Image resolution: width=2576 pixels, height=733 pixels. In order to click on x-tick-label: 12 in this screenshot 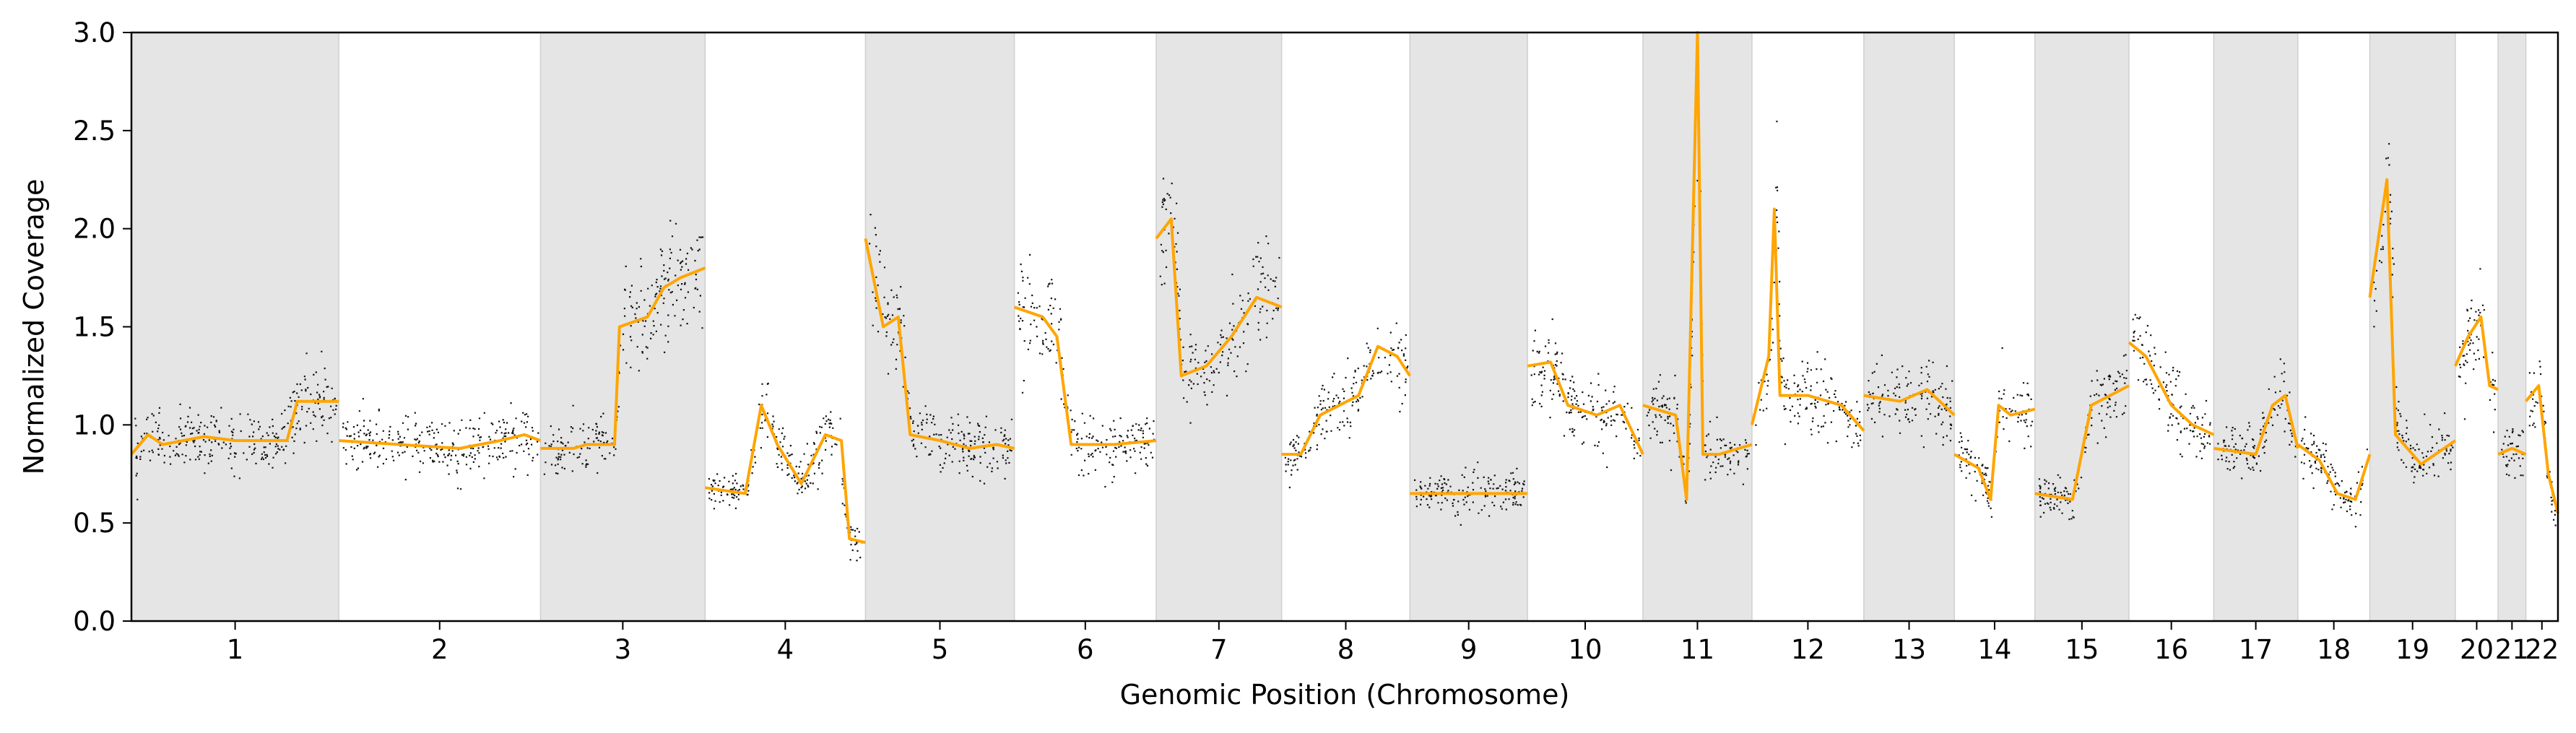, I will do `click(1808, 649)`.